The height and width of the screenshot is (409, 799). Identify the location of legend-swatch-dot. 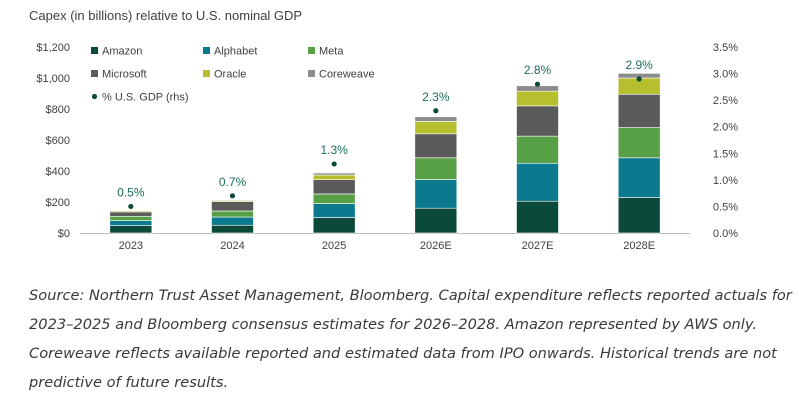
(94, 96).